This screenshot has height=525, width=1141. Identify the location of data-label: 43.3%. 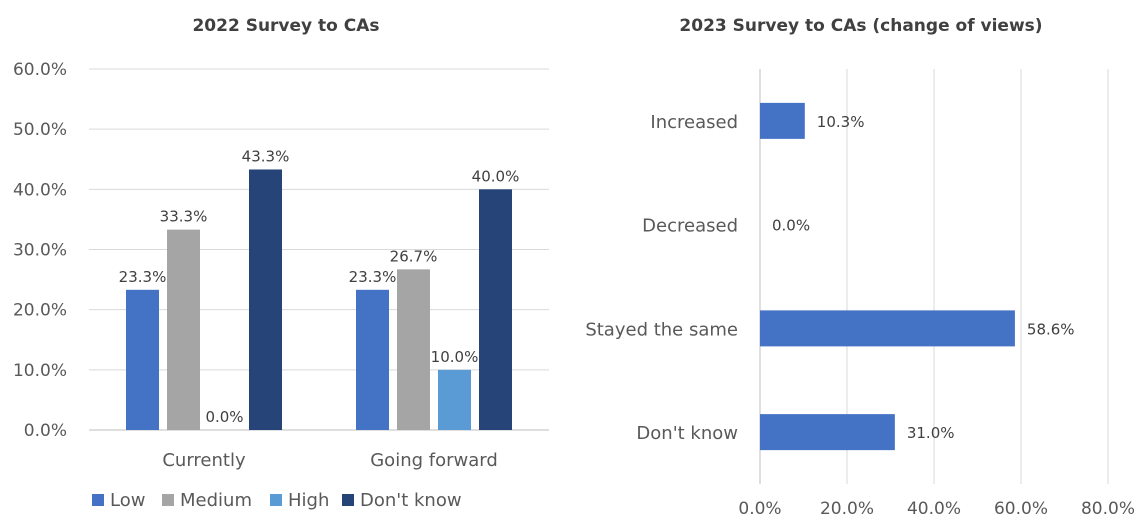
(266, 156).